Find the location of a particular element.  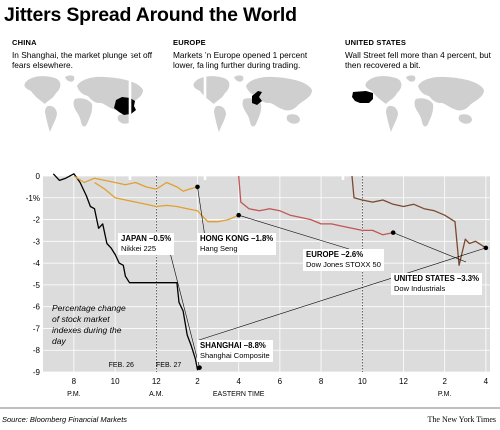

y-tick-label: -4 is located at coordinates (37, 263).